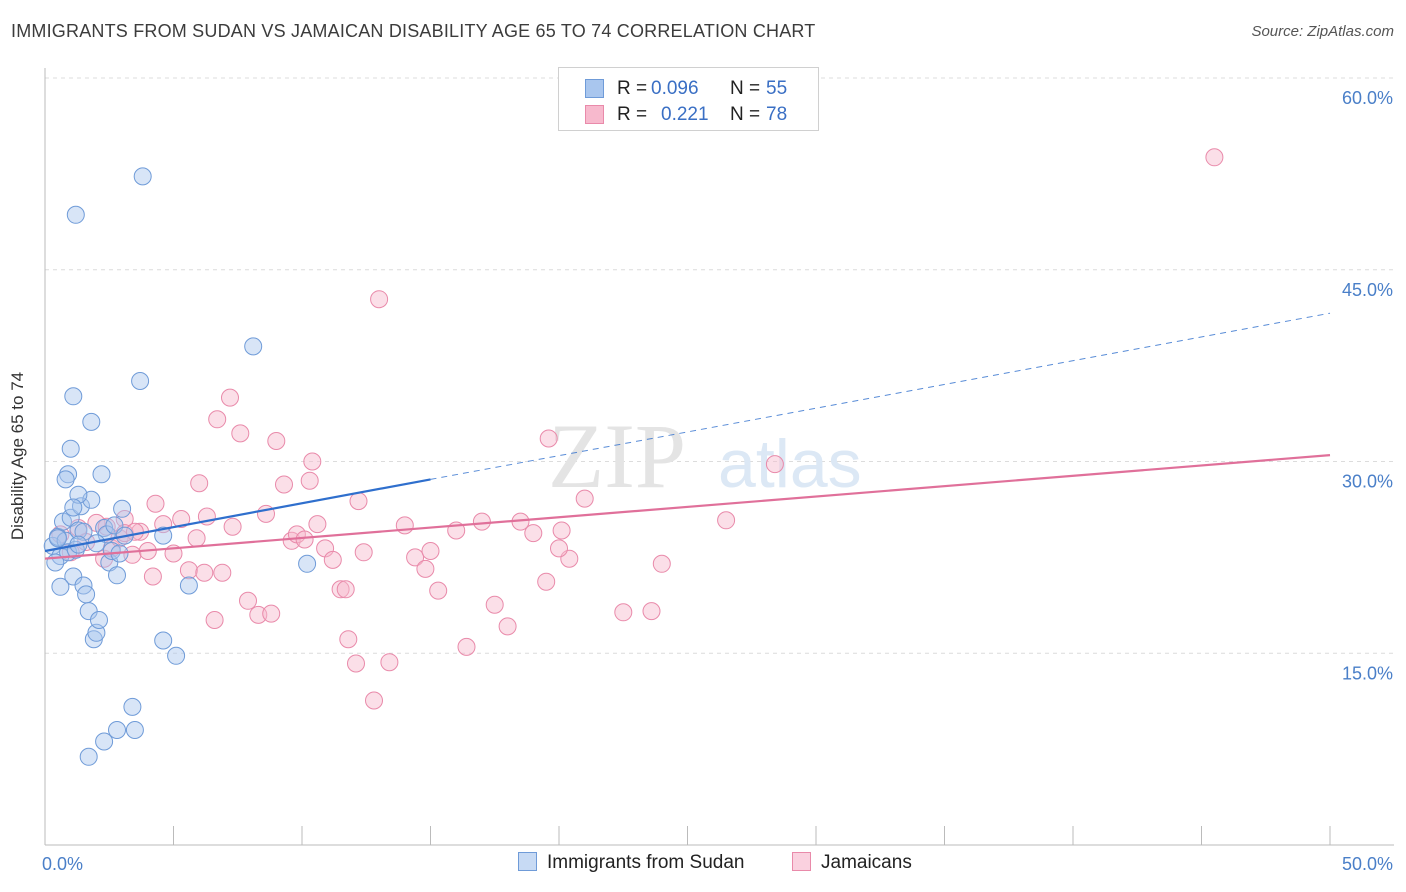 This screenshot has width=1406, height=892. I want to click on legend-item-jamaicans: Jamaicans, so click(852, 863).